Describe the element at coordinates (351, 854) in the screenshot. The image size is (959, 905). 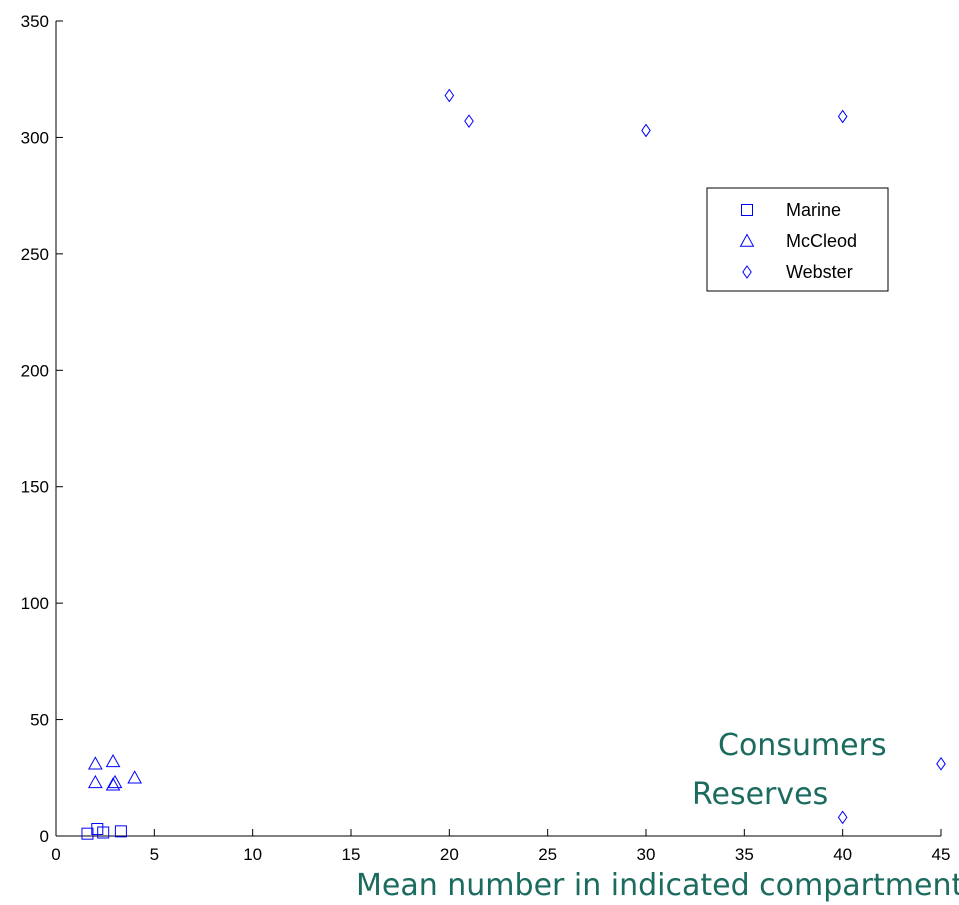
I see `x-tick-label: 15` at that location.